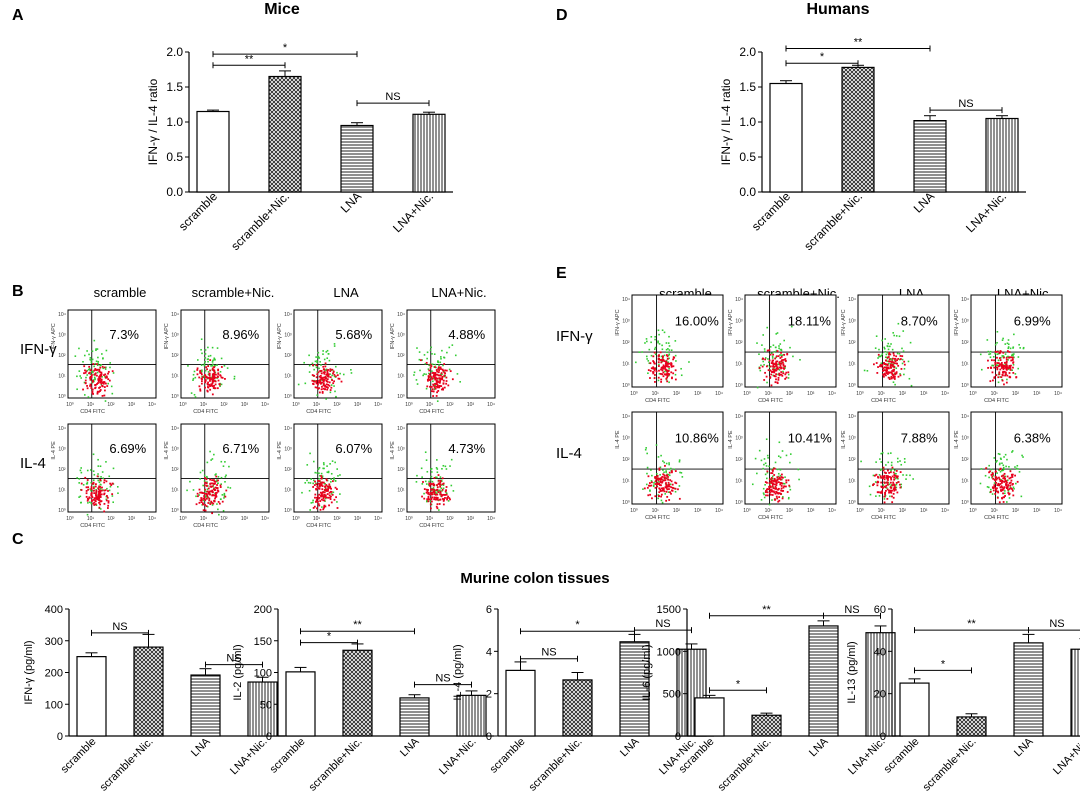 Image resolution: width=1080 pixels, height=795 pixels. What do you see at coordinates (442, 679) in the screenshot?
I see `significance-label: NS` at bounding box center [442, 679].